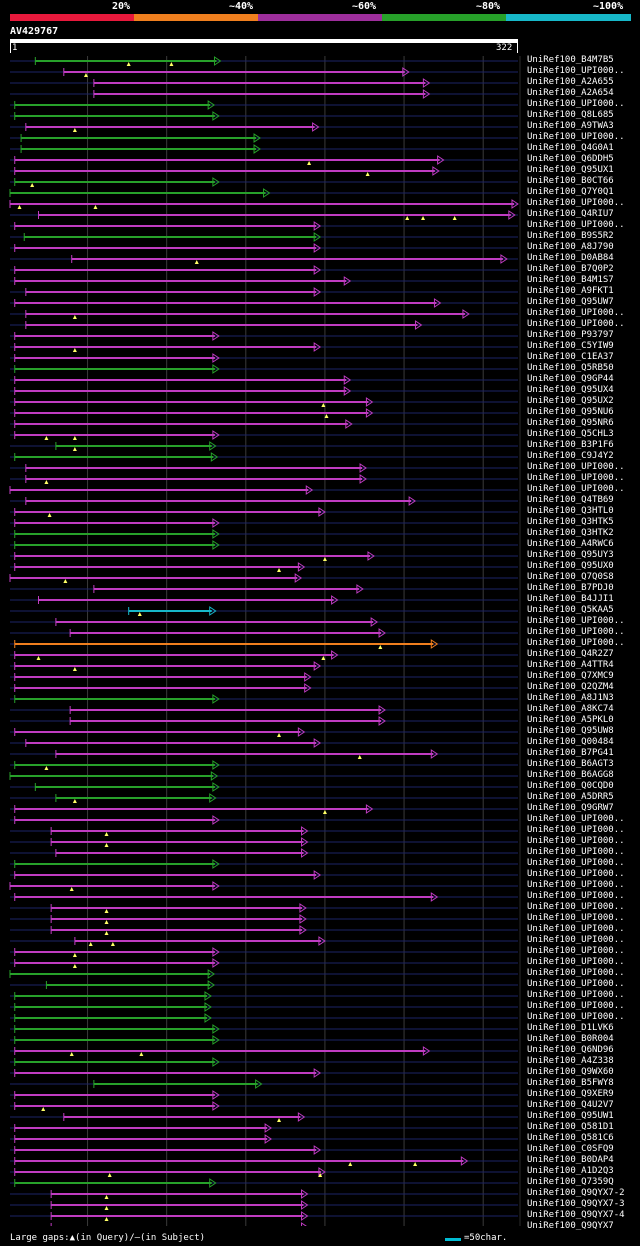  Describe the element at coordinates (570, 1171) in the screenshot. I see `hit-label: UniRef100_A1D2Q3` at that location.